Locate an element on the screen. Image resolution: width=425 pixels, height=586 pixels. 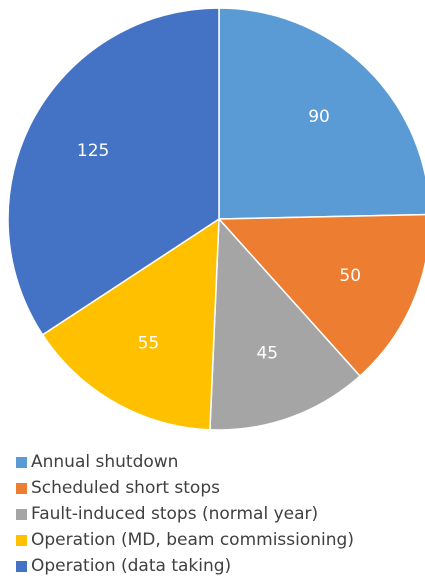
legend-item: Operation (data taking) is located at coordinates (185, 566).